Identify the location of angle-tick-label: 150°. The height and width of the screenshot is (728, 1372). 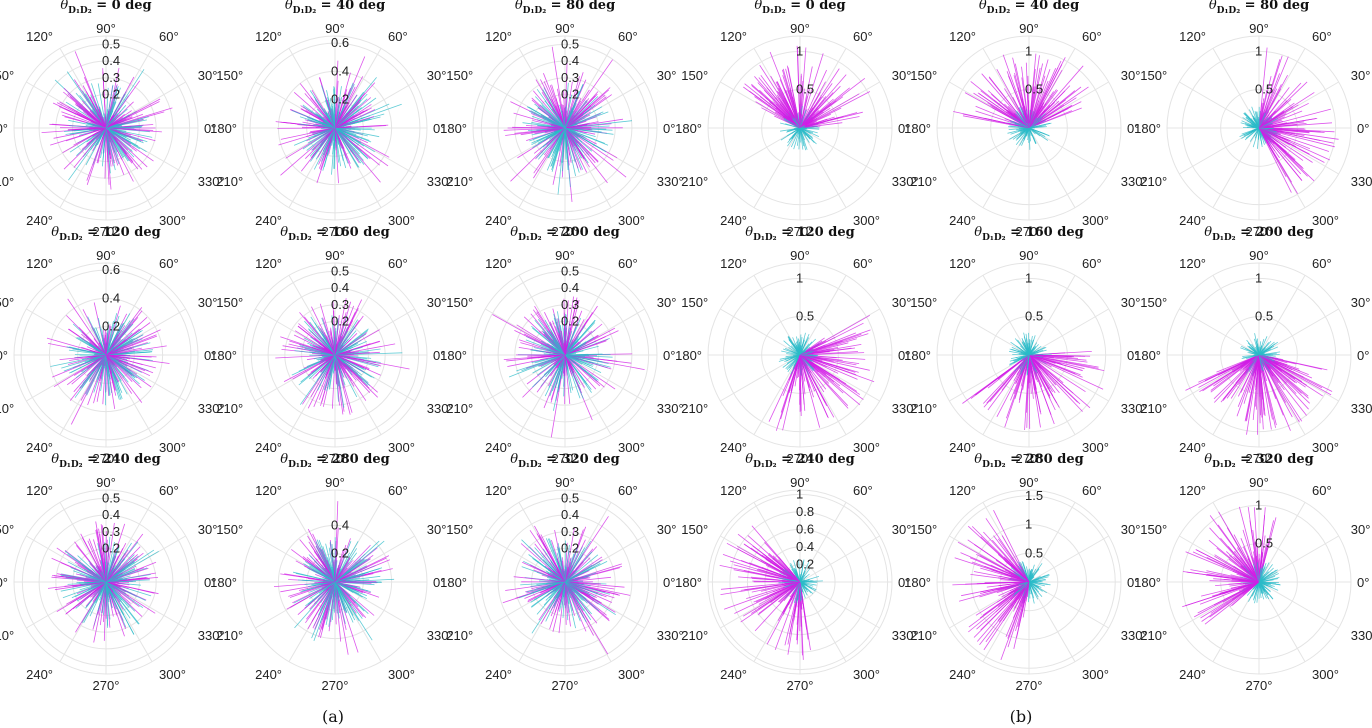
(229, 75).